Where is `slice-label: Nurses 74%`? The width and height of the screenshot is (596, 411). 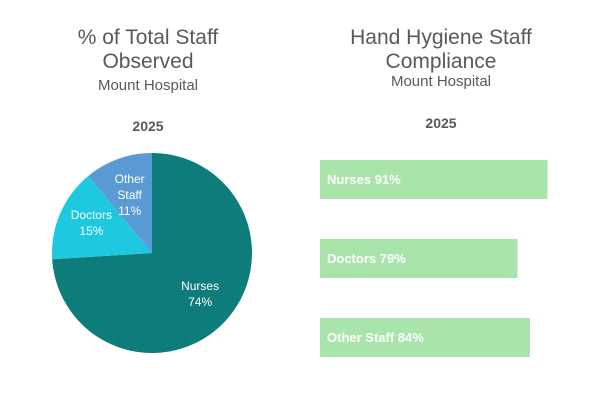
slice-label: Nurses 74% is located at coordinates (200, 294).